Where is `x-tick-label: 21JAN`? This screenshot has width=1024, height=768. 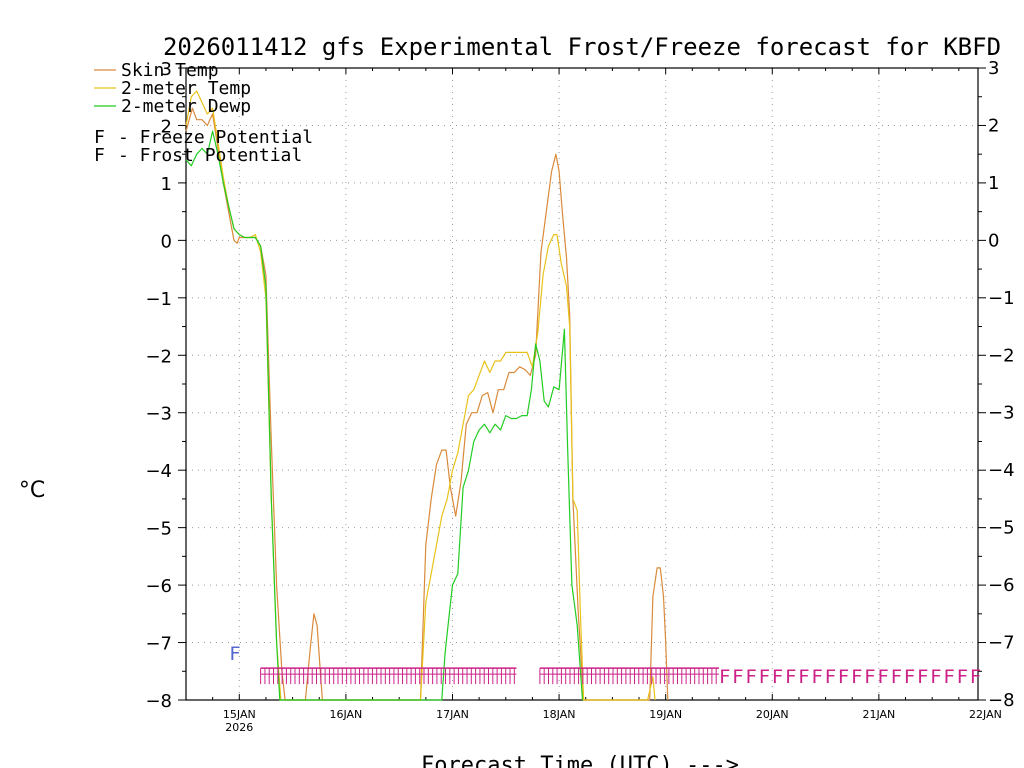
x-tick-label: 21JAN is located at coordinates (878, 714).